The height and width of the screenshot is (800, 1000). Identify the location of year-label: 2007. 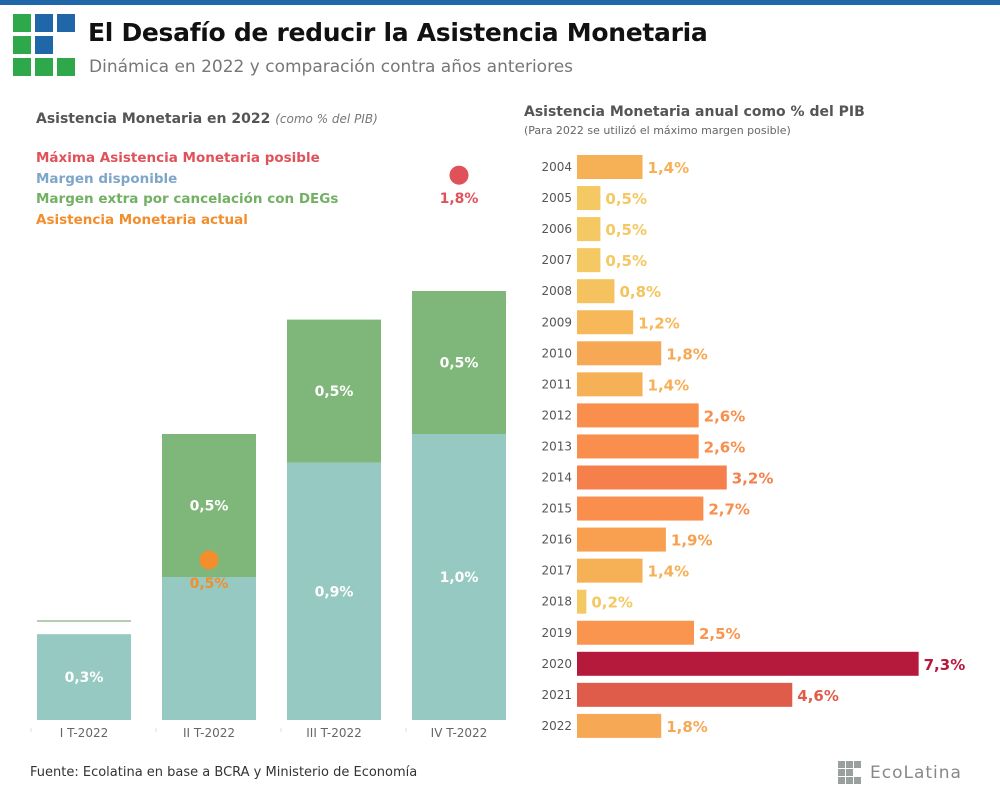
(556, 260).